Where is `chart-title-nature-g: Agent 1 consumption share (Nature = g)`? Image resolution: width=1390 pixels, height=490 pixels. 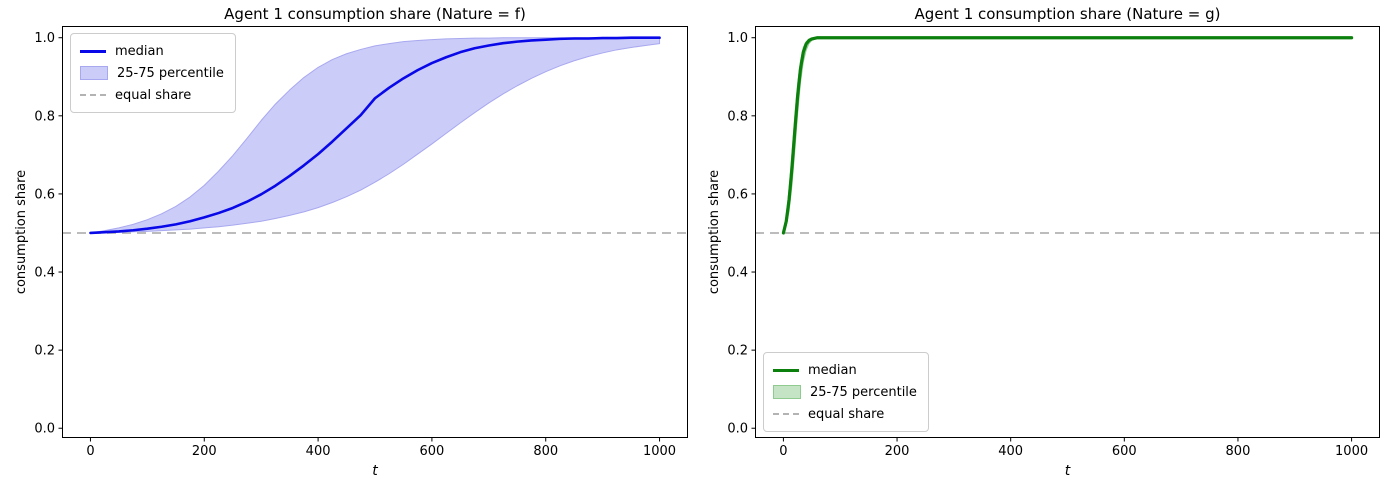
chart-title-nature-g: Agent 1 consumption share (Nature = g) is located at coordinates (1067, 14).